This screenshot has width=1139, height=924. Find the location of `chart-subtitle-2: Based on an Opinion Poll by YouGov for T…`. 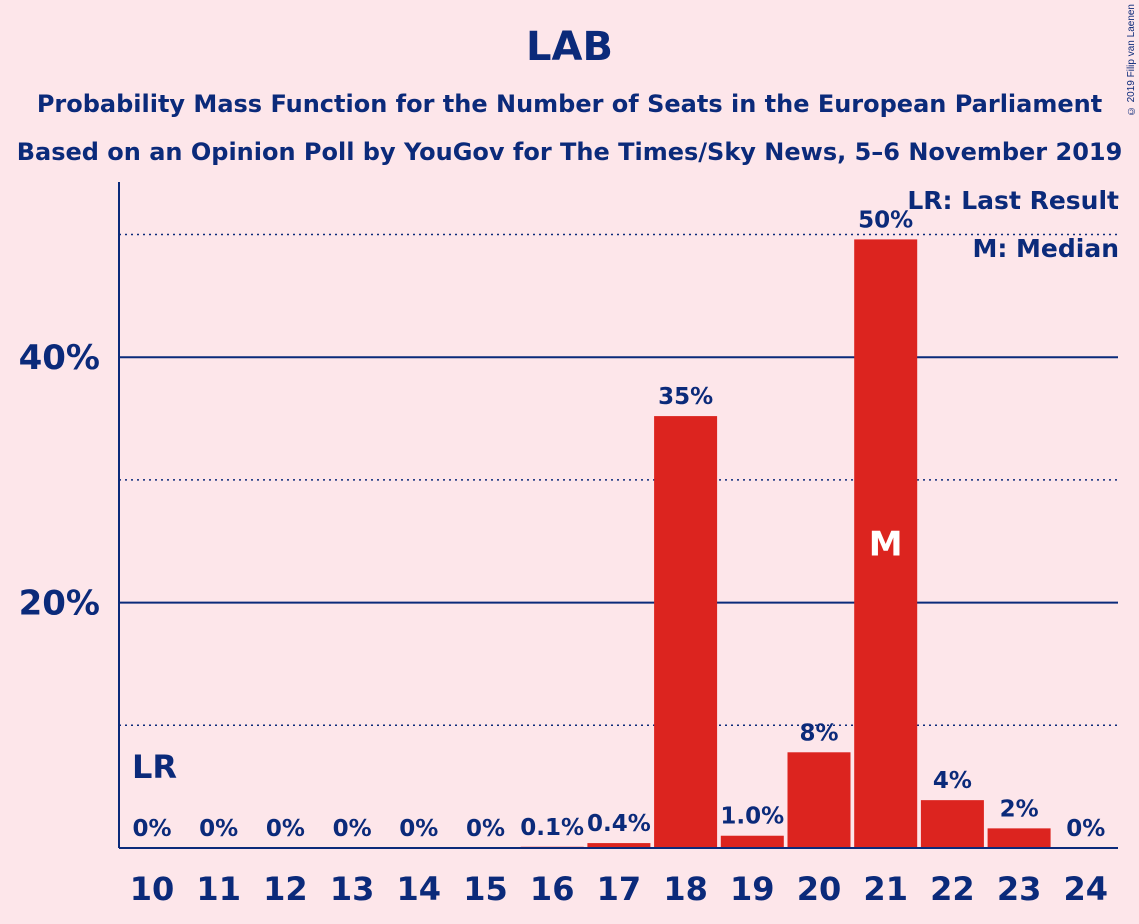

chart-subtitle-2: Based on an Opinion Poll by YouGov for T… is located at coordinates (569, 152).